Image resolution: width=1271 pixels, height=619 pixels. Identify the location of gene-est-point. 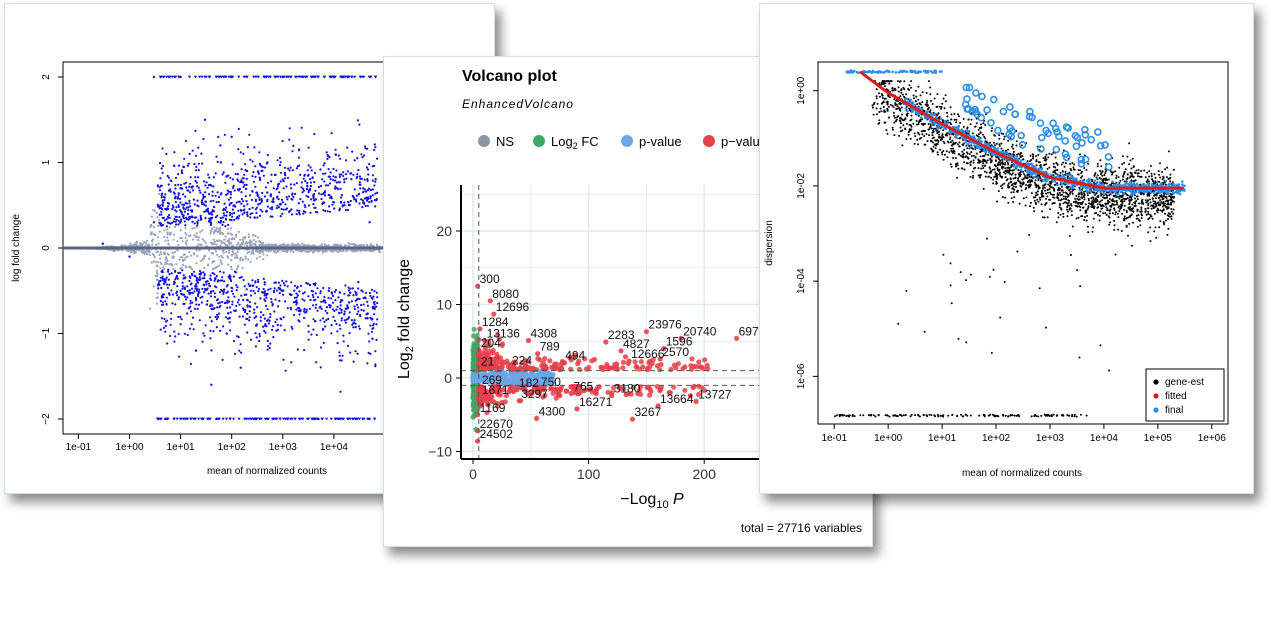
(882, 98).